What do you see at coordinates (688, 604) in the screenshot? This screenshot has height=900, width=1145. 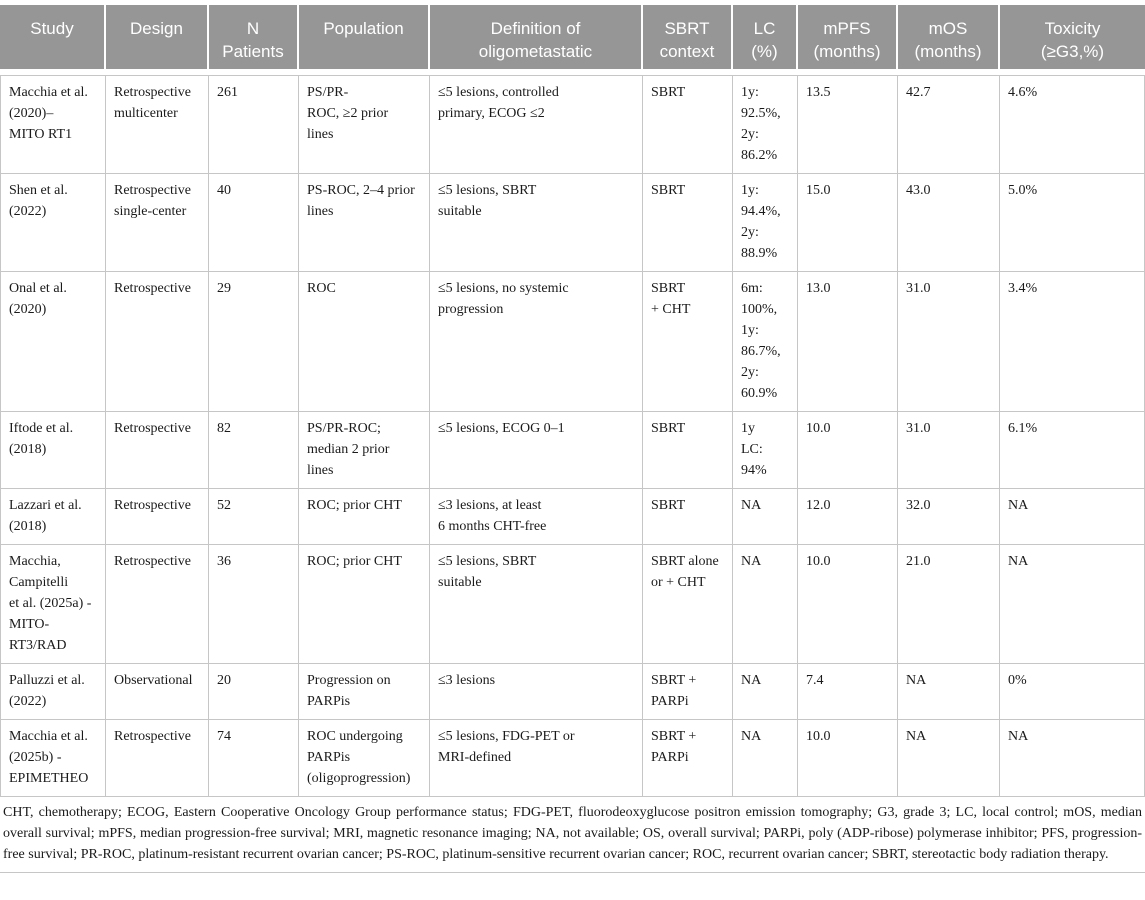 I see `cell-sbrt-context: SBRT alone or + CHT` at bounding box center [688, 604].